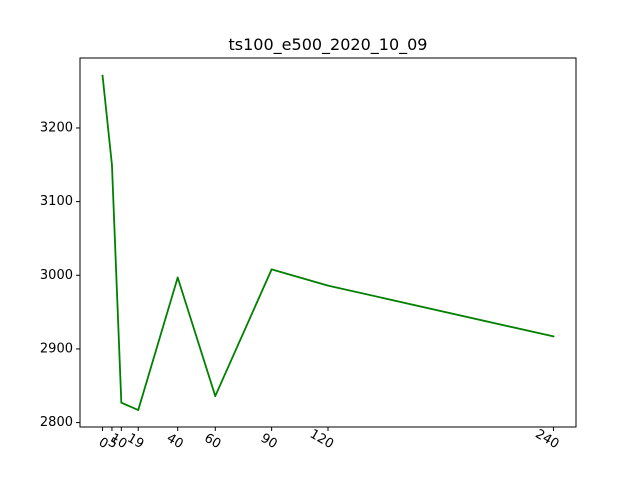 The image size is (640, 480). I want to click on y-tick-label: 3100, so click(56, 201).